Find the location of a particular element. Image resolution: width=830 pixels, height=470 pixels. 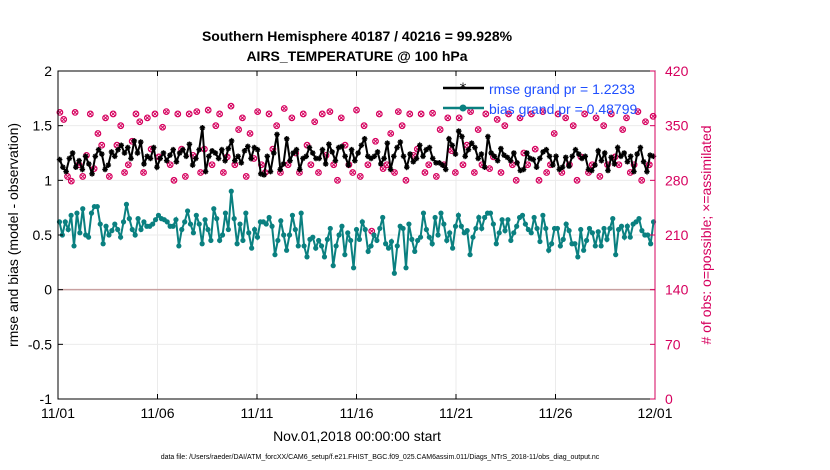

x-tick-label: 11/11 is located at coordinates (257, 413).